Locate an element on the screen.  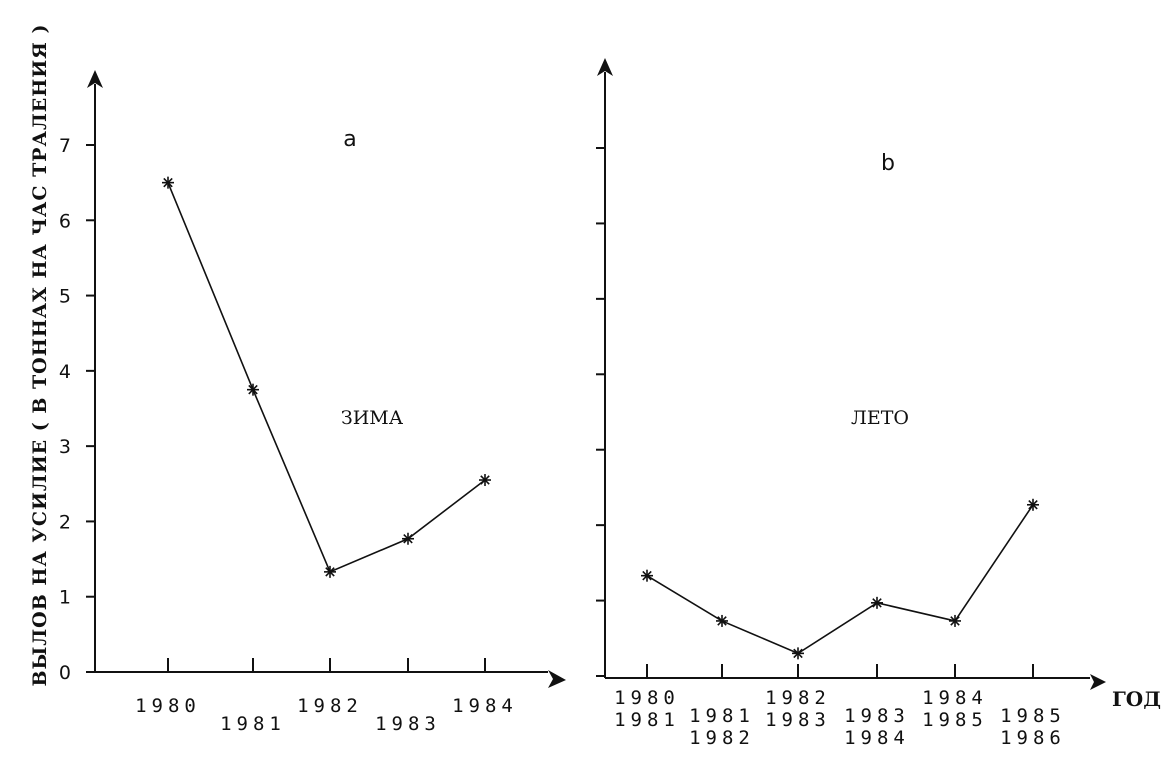
panel-a-label: a is located at coordinates (349, 139).